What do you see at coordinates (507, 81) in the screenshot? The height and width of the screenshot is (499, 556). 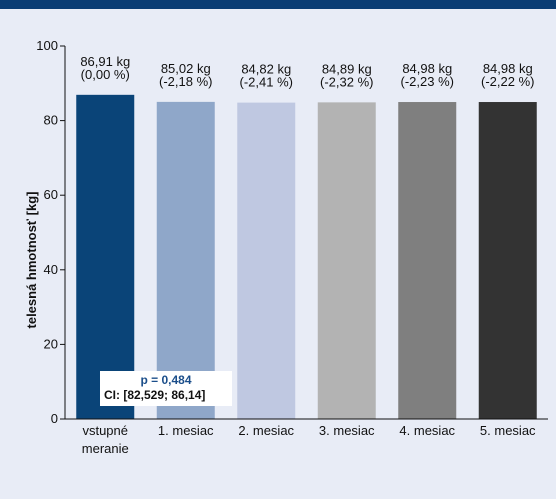 I see `data-label-percent: (-2,22 %)` at bounding box center [507, 81].